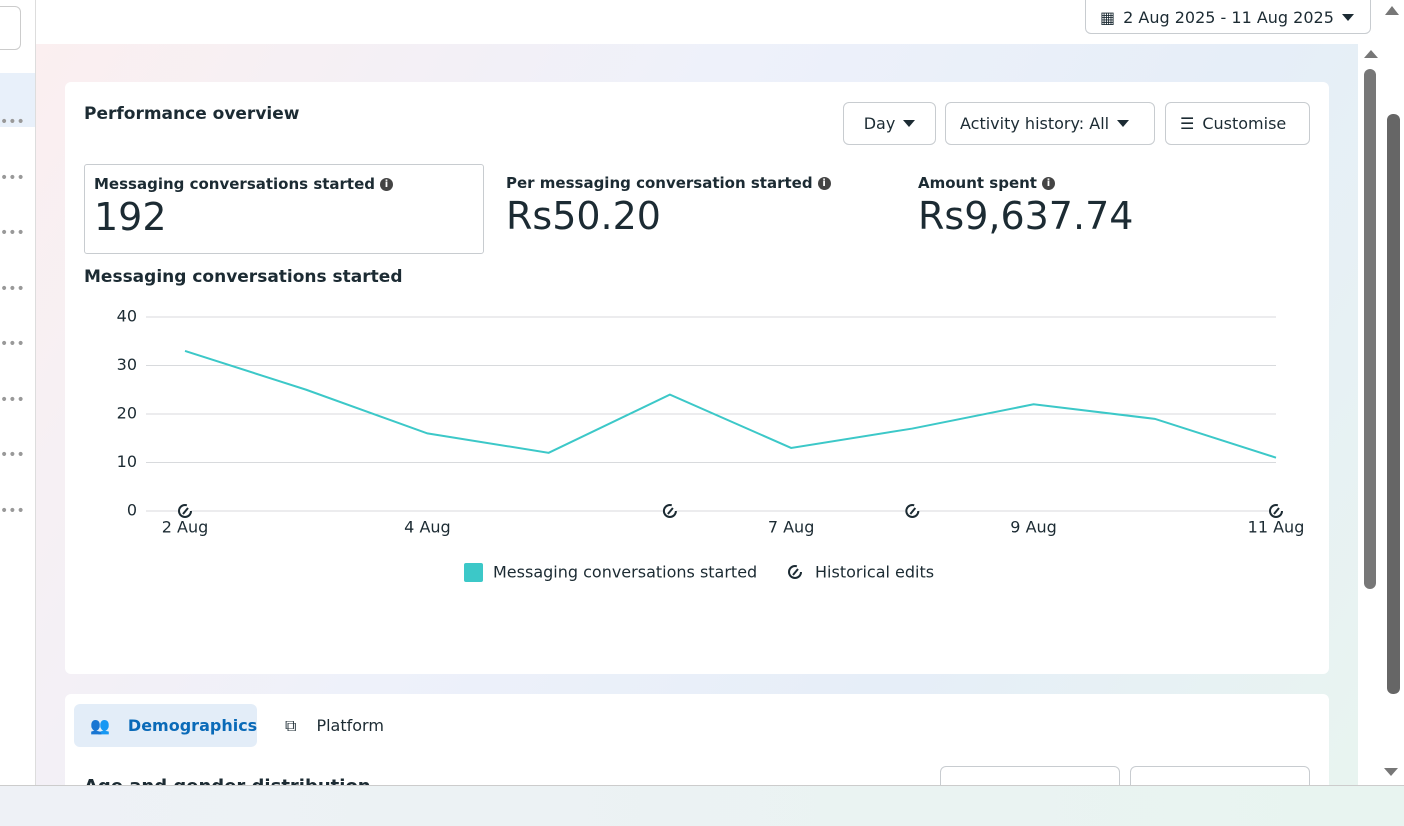 Image resolution: width=1404 pixels, height=826 pixels. I want to click on customise-button: ☰ Customise, so click(1237, 123).